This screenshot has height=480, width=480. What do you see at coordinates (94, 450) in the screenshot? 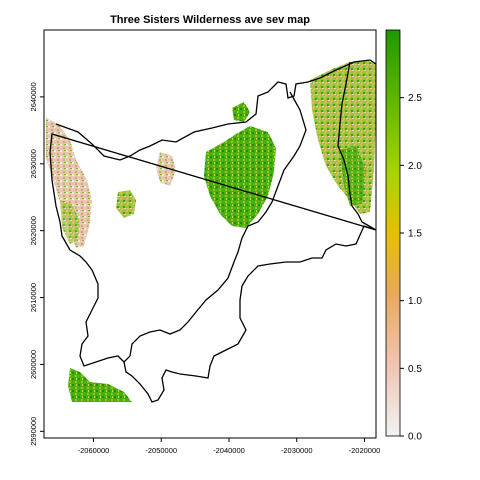
I see `x-tick-label: -2060000` at bounding box center [94, 450].